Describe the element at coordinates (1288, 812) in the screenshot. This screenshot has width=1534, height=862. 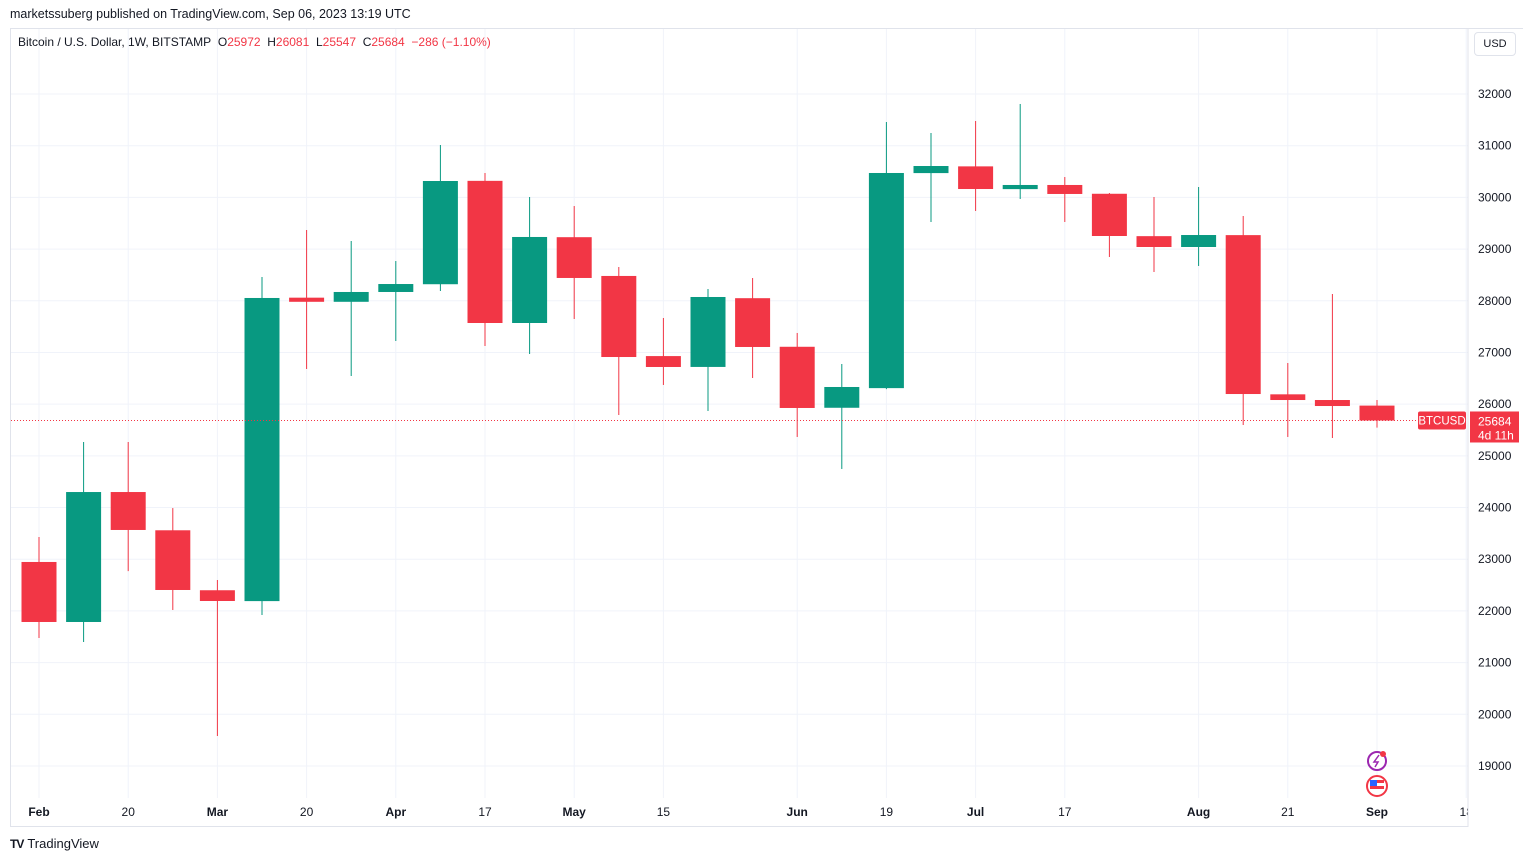
I see `x-tick-label: 21` at that location.